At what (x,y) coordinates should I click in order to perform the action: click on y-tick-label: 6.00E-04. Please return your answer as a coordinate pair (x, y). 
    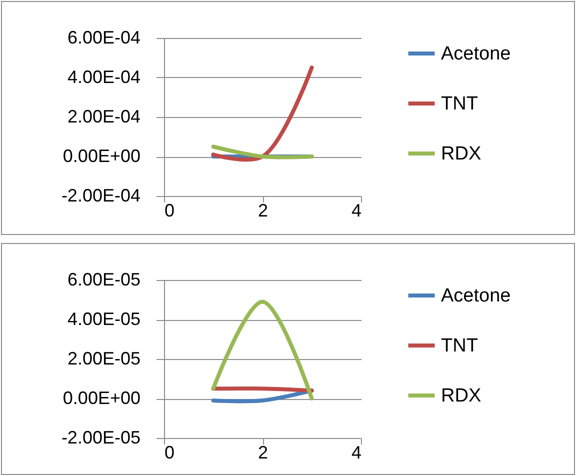
    Looking at the image, I should click on (103, 38).